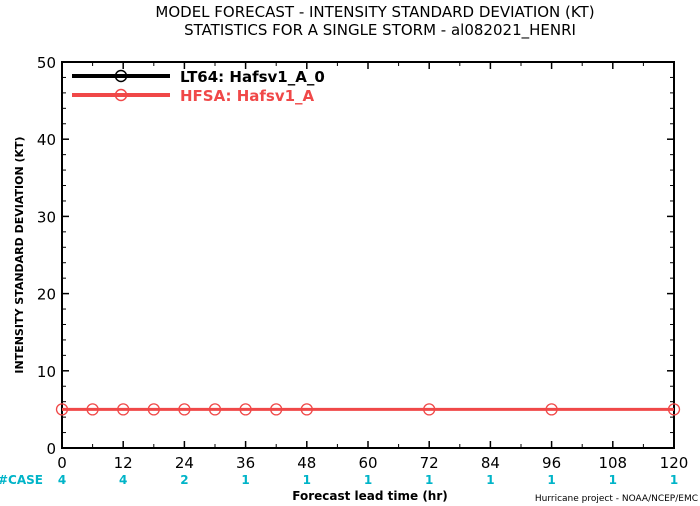 The height and width of the screenshot is (506, 700). Describe the element at coordinates (367, 463) in the screenshot. I see `x-tick-label: 60` at that location.